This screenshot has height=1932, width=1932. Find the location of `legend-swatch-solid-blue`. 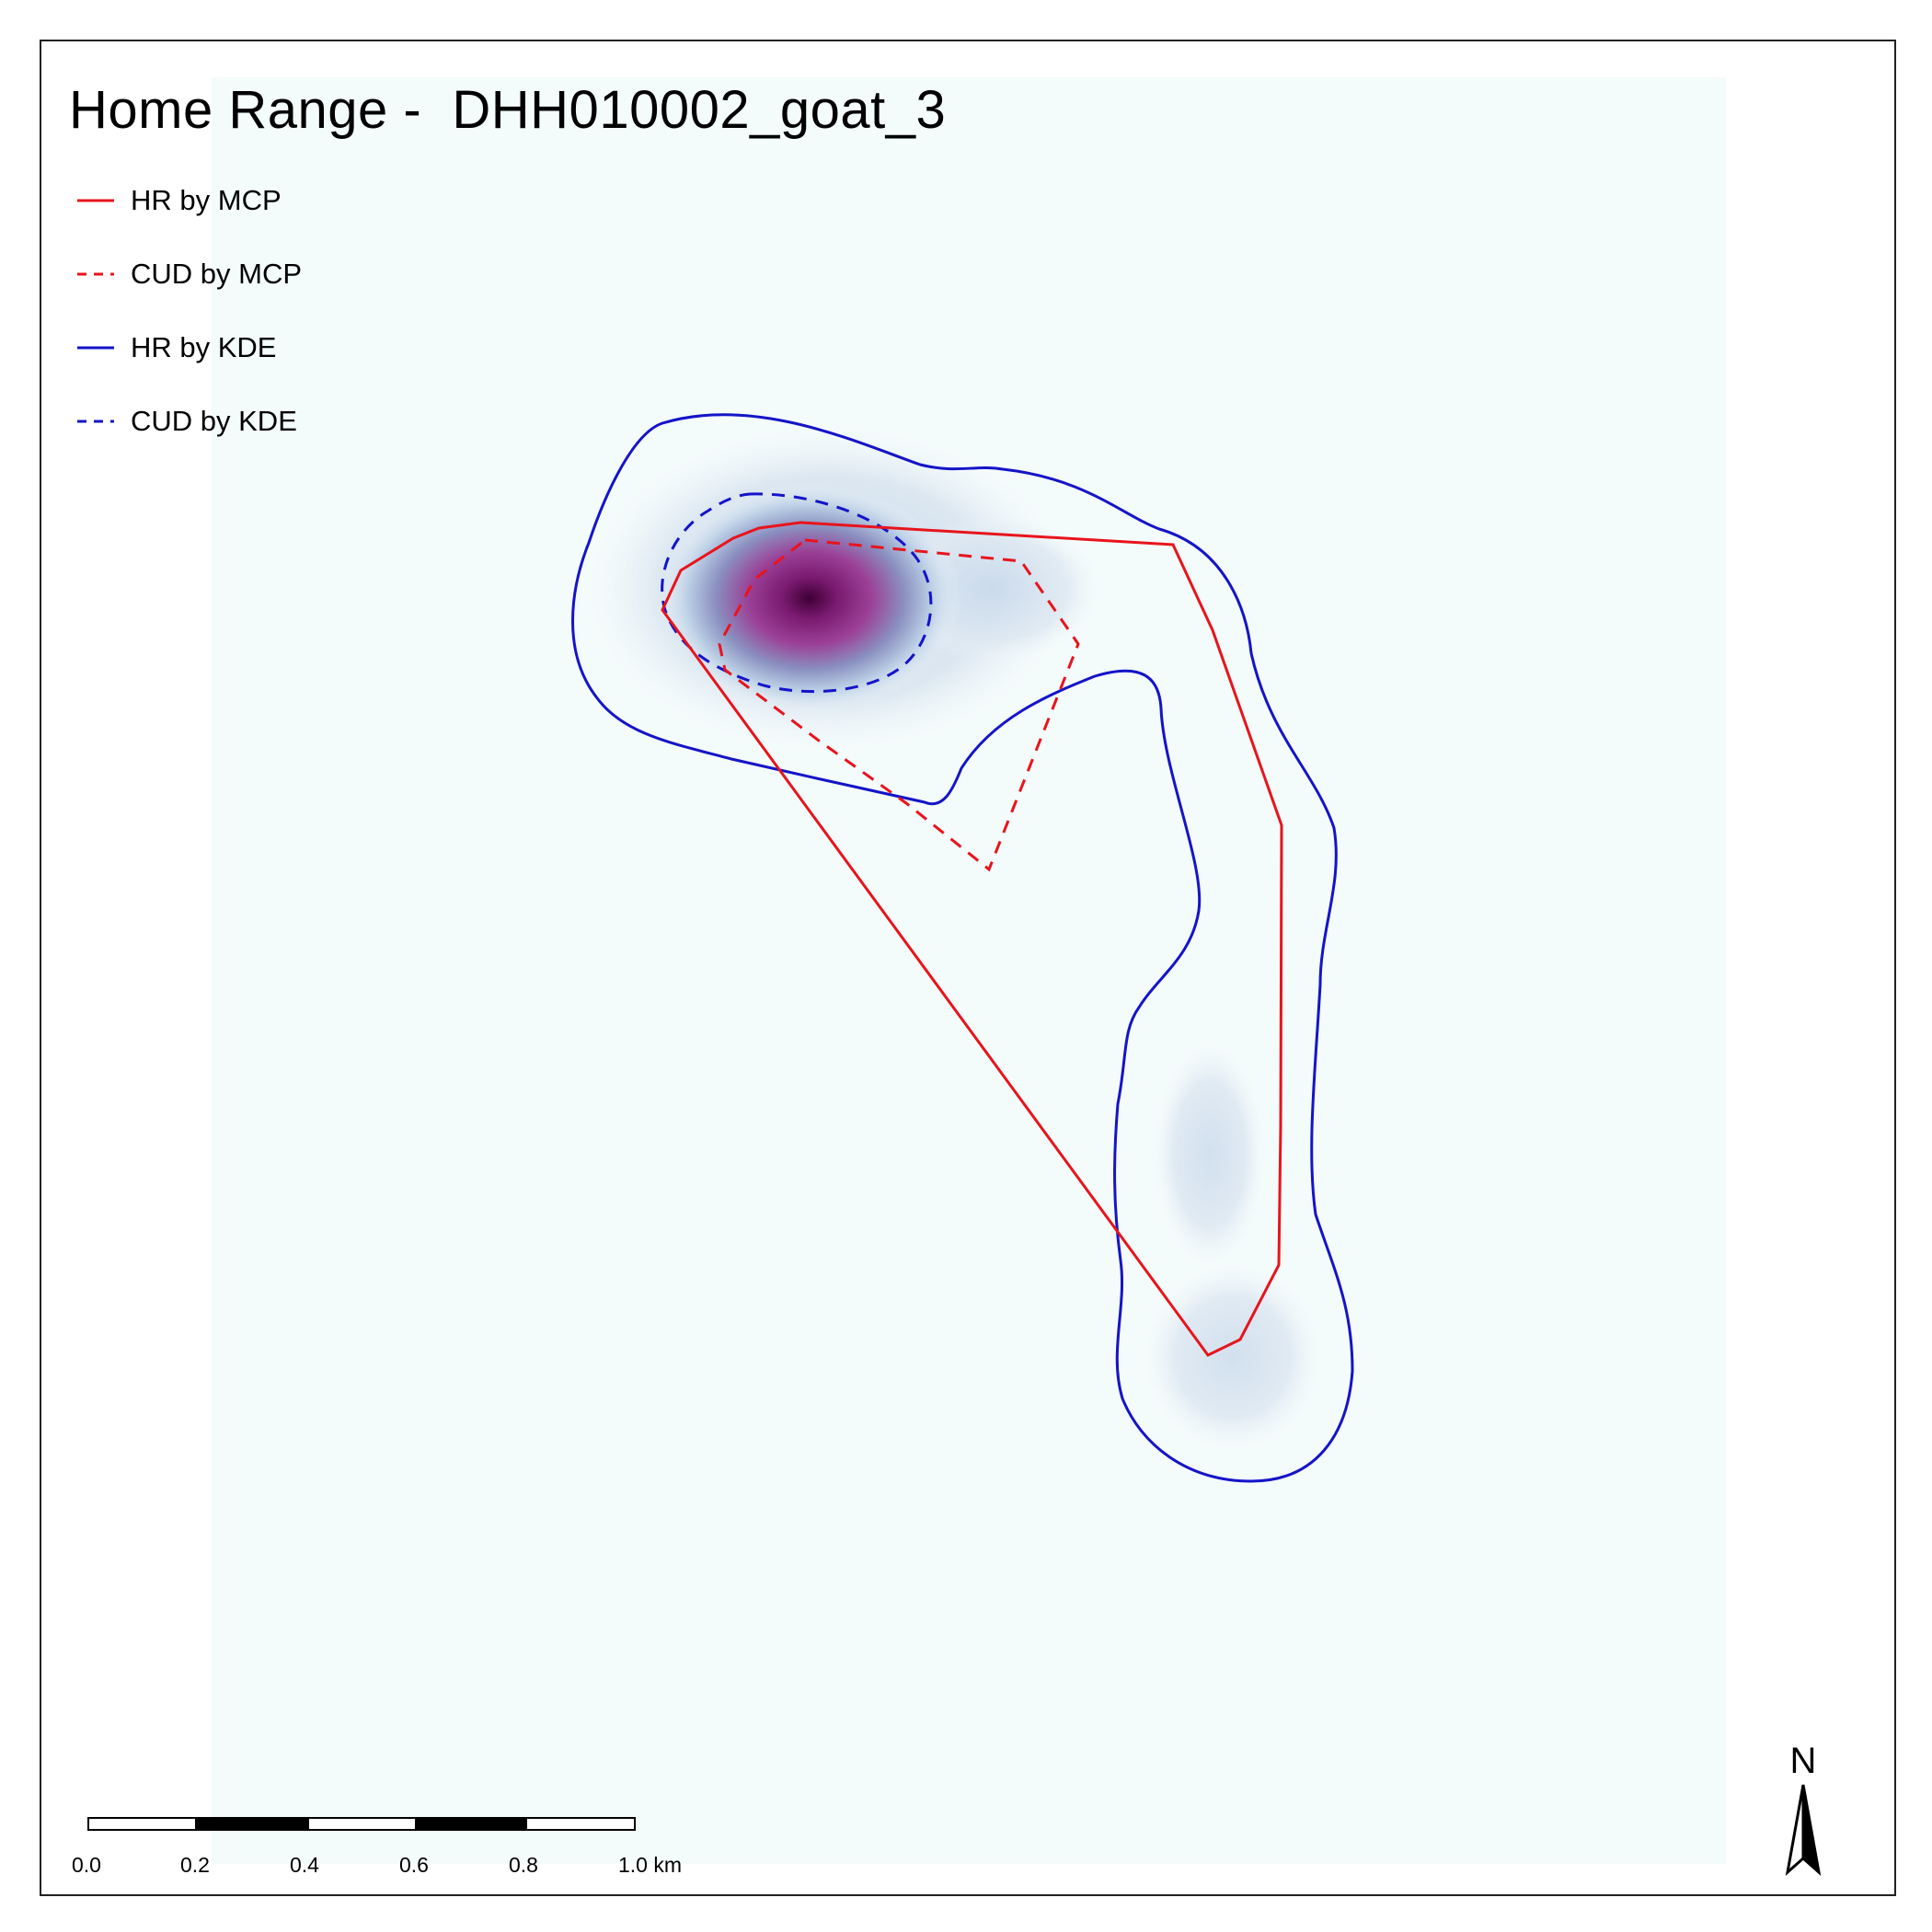

legend-swatch-solid-blue is located at coordinates (95, 348).